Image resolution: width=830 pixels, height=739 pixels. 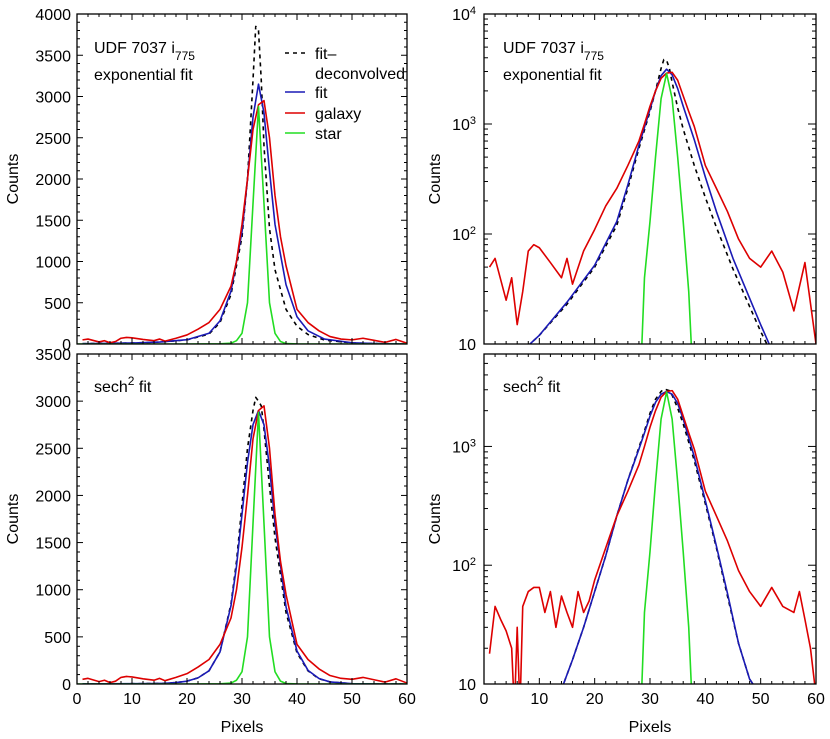 What do you see at coordinates (464, 14) in the screenshot?
I see `y-tick-label: 10⁴` at bounding box center [464, 14].